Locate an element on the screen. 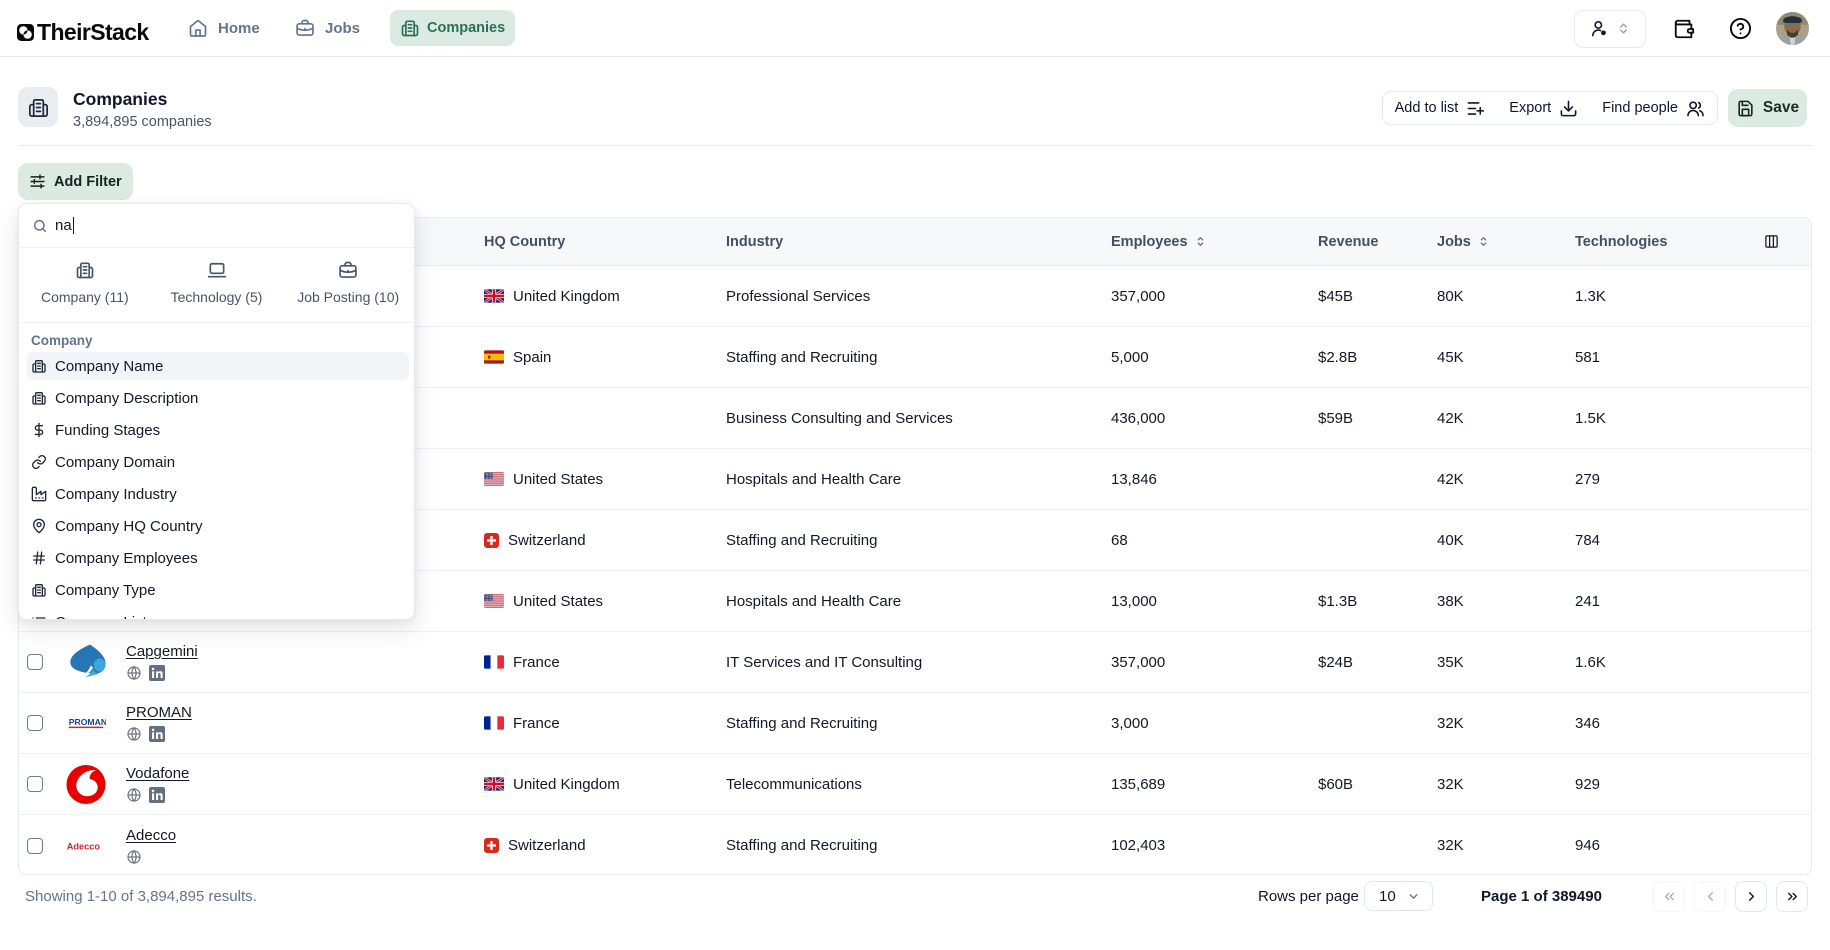 This screenshot has height=950, width=1830. svg-text: Adecco is located at coordinates (84, 846).